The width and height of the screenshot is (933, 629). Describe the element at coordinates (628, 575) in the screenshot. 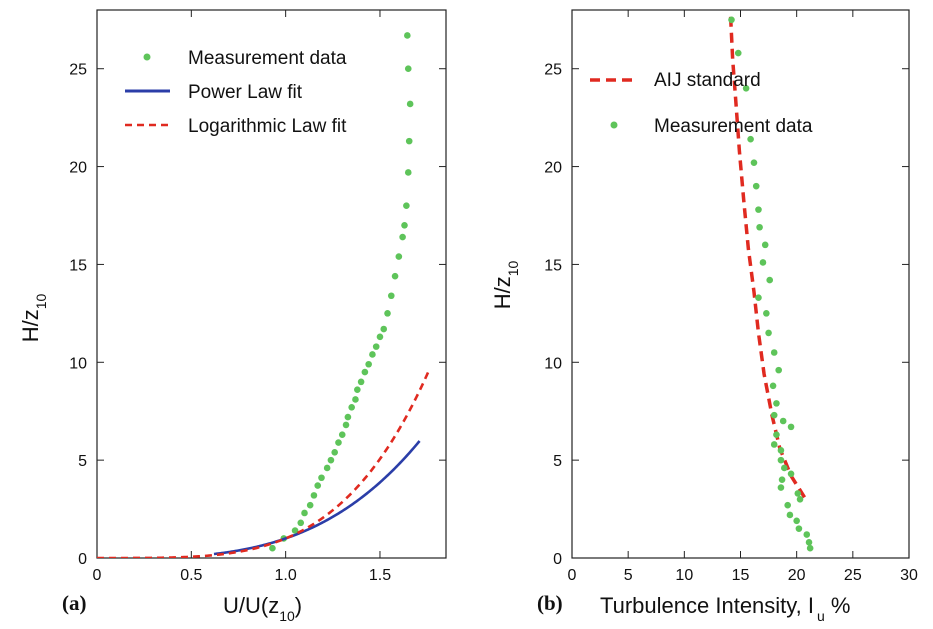

I see `x-tick-label: 5` at that location.